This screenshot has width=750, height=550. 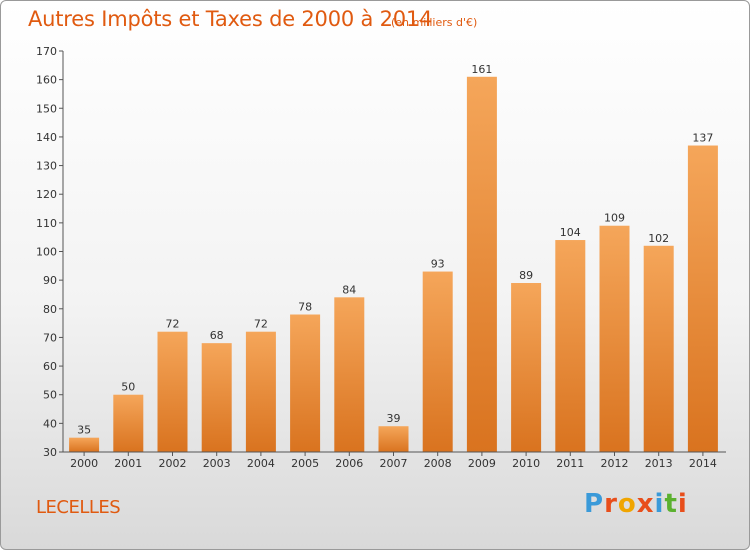 What do you see at coordinates (658, 238) in the screenshot?
I see `bar-value-label: 102` at bounding box center [658, 238].